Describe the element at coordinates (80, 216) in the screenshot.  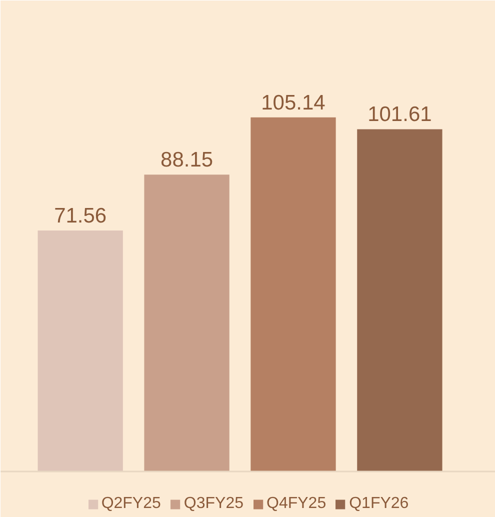
I see `data-label: 71.56` at that location.